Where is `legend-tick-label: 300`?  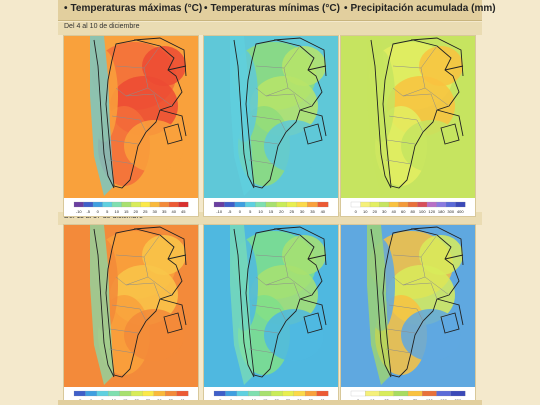
legend-tick-label: 300 is located at coordinates (450, 211).